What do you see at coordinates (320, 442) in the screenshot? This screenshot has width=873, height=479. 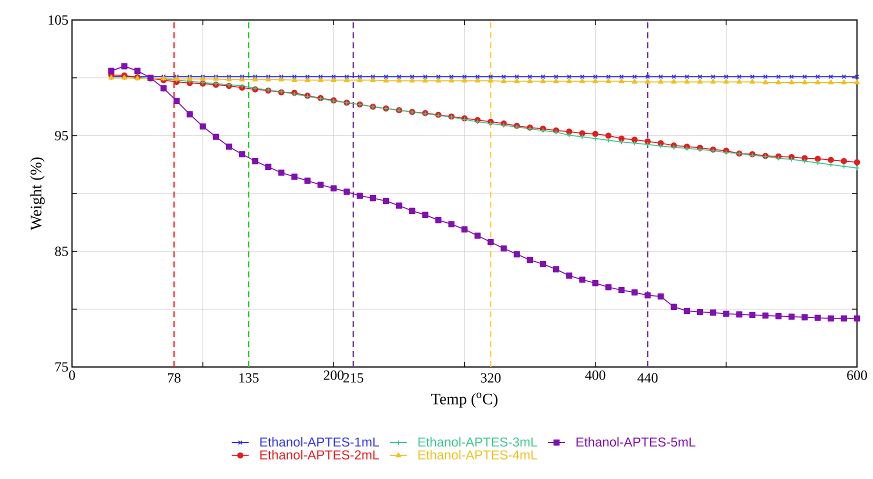 I see `legend-label: Ethanol-APTES-1mL` at bounding box center [320, 442].